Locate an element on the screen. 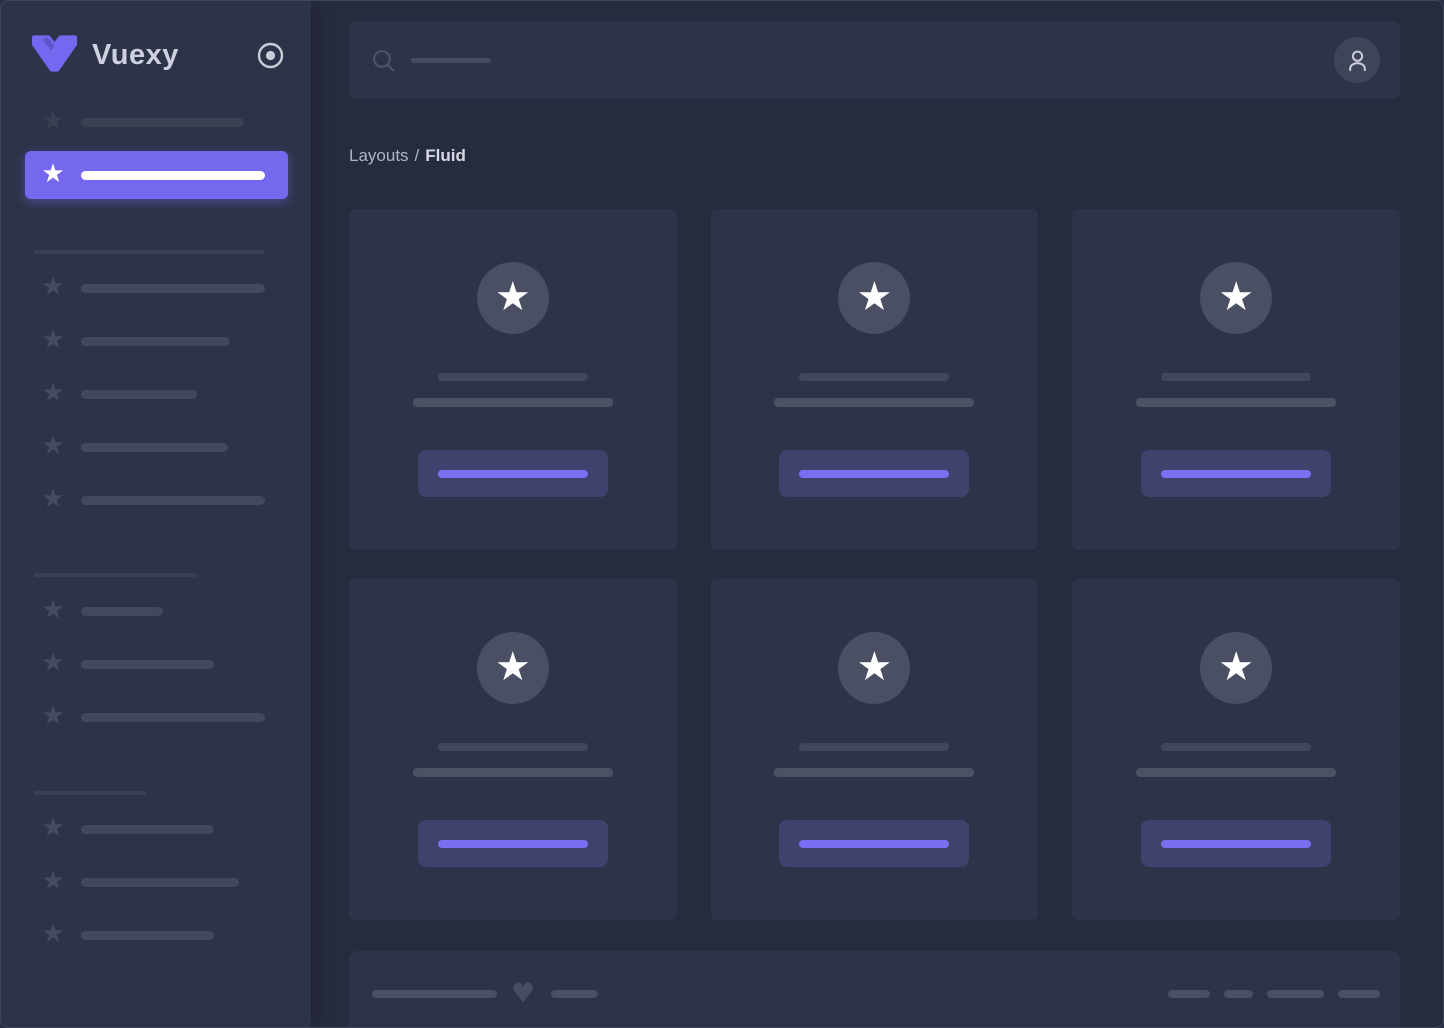 Image resolution: width=1444 pixels, height=1028 pixels. brand-title: Vuexy is located at coordinates (135, 54).